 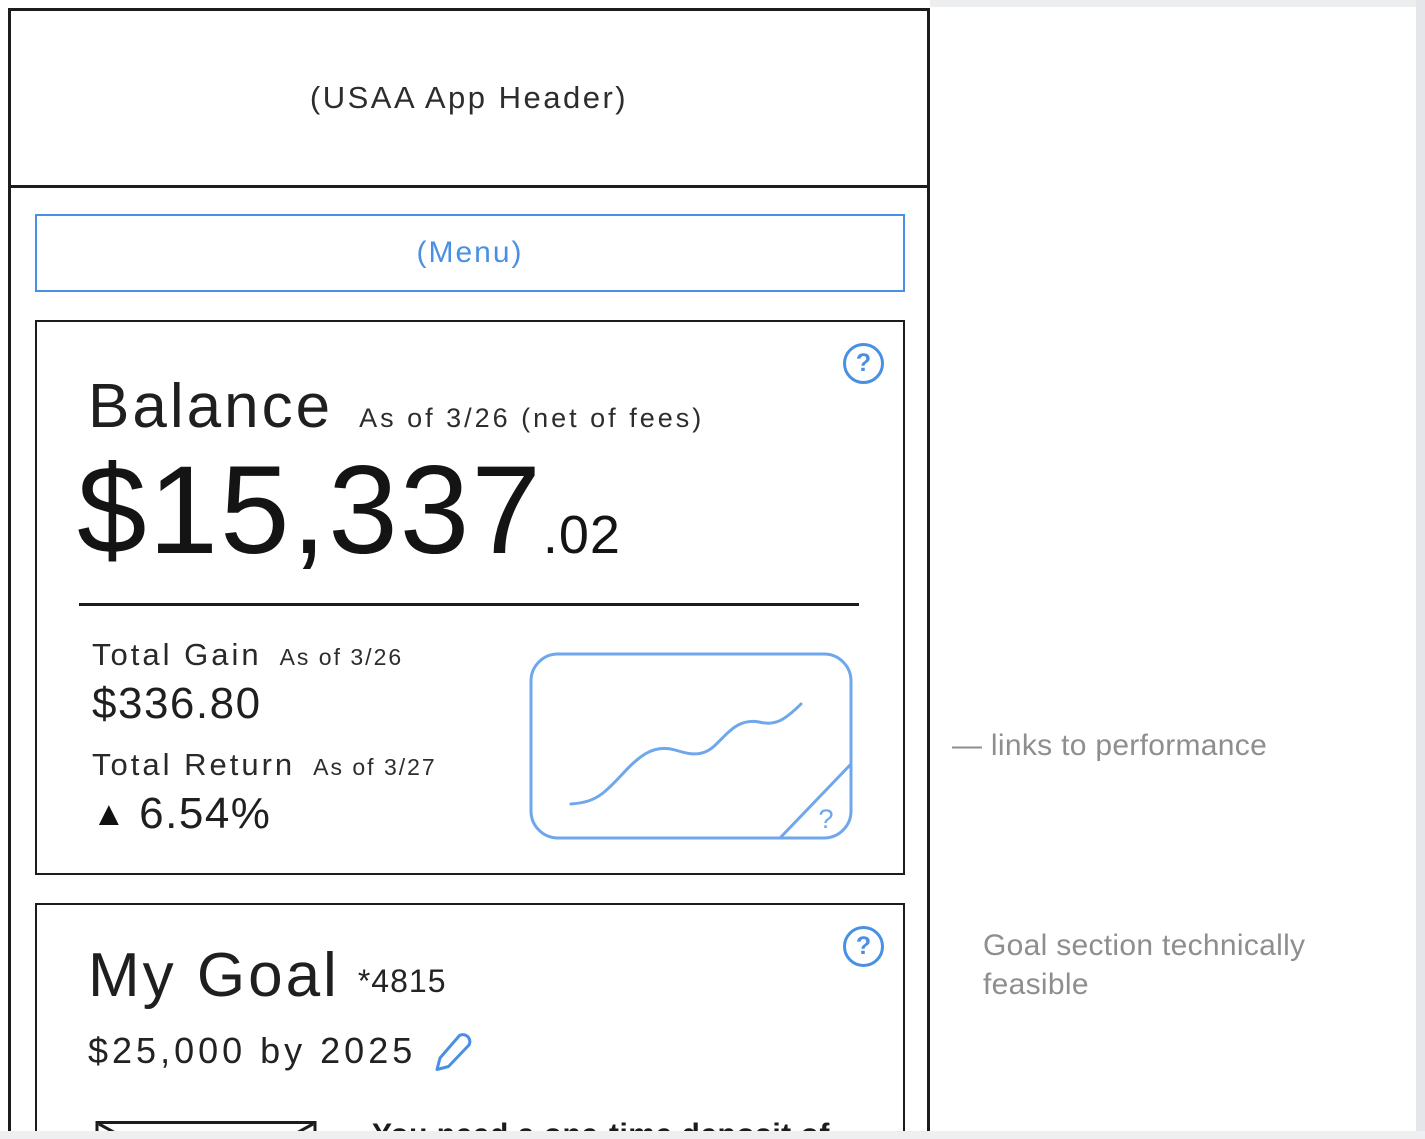 What do you see at coordinates (470, 1021) in the screenshot?
I see `goal-card: ? My Goal *4815 $25,000 by 2025` at bounding box center [470, 1021].